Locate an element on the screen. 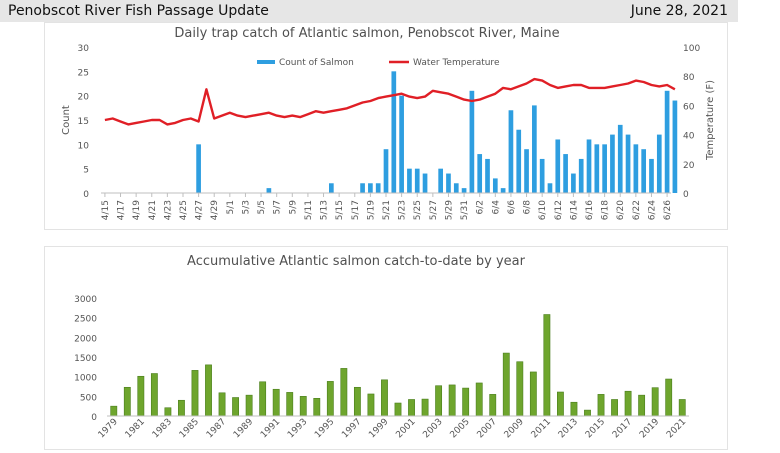  x-tick-label: 1983 is located at coordinates (162, 428).